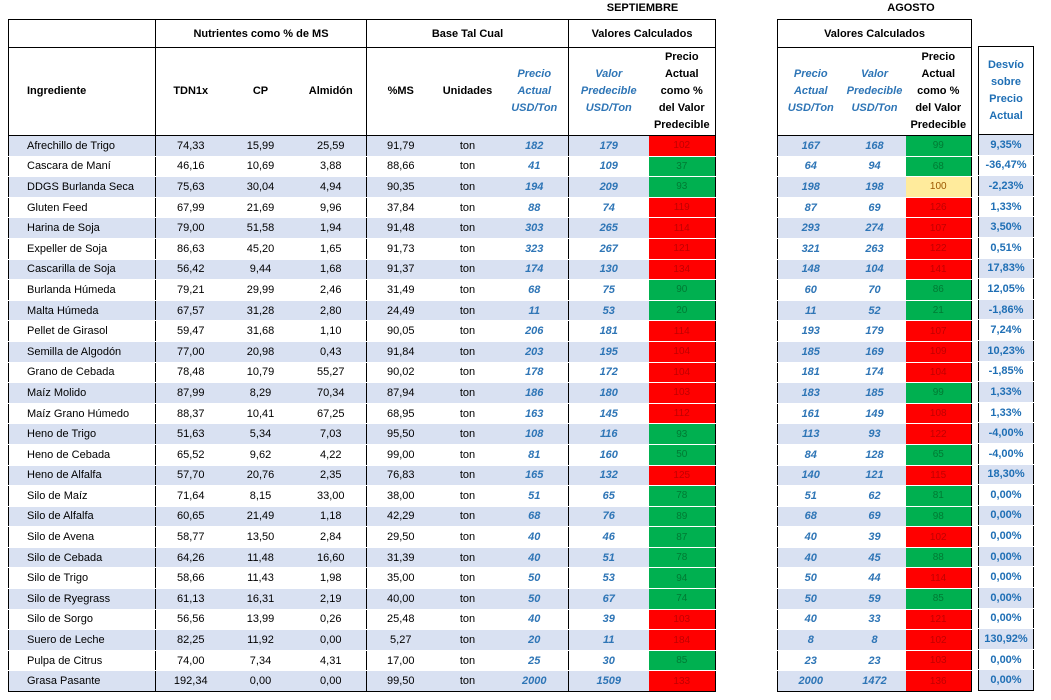 The image size is (1051, 700). I want to click on table-row: 40 39 102, so click(875, 537).